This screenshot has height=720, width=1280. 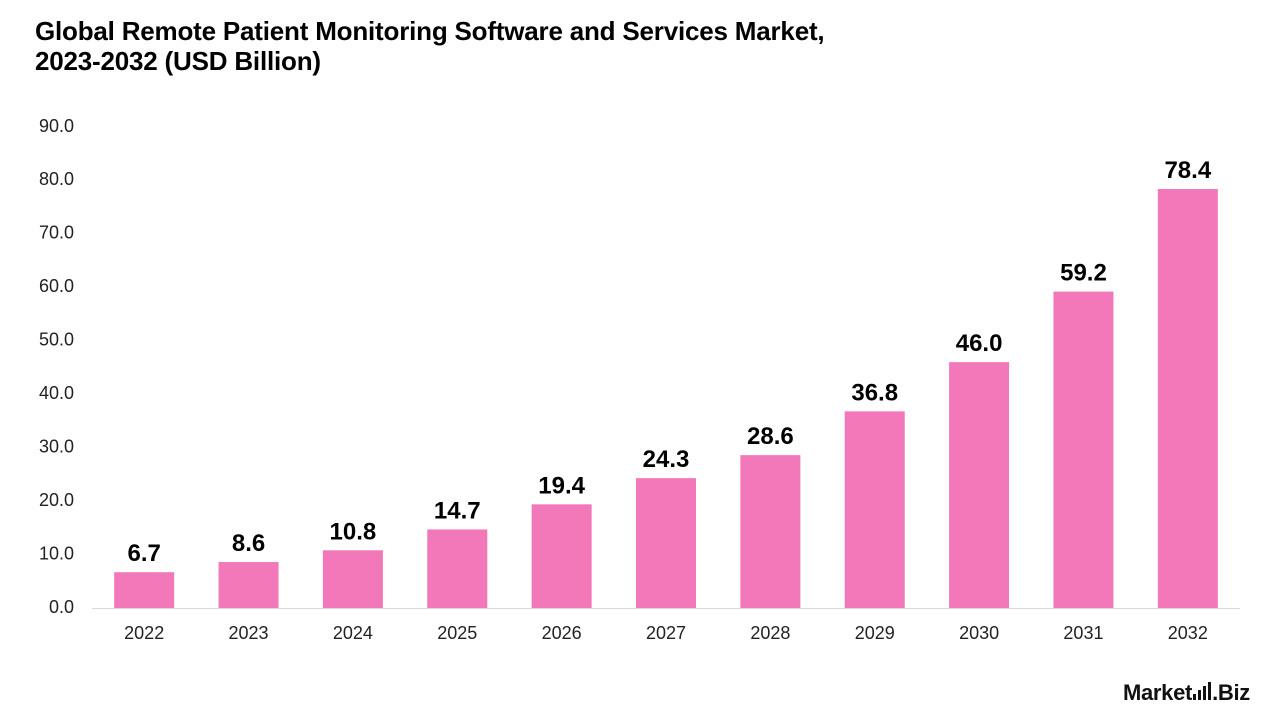 What do you see at coordinates (1083, 273) in the screenshot?
I see `data-label-2031: 59.2` at bounding box center [1083, 273].